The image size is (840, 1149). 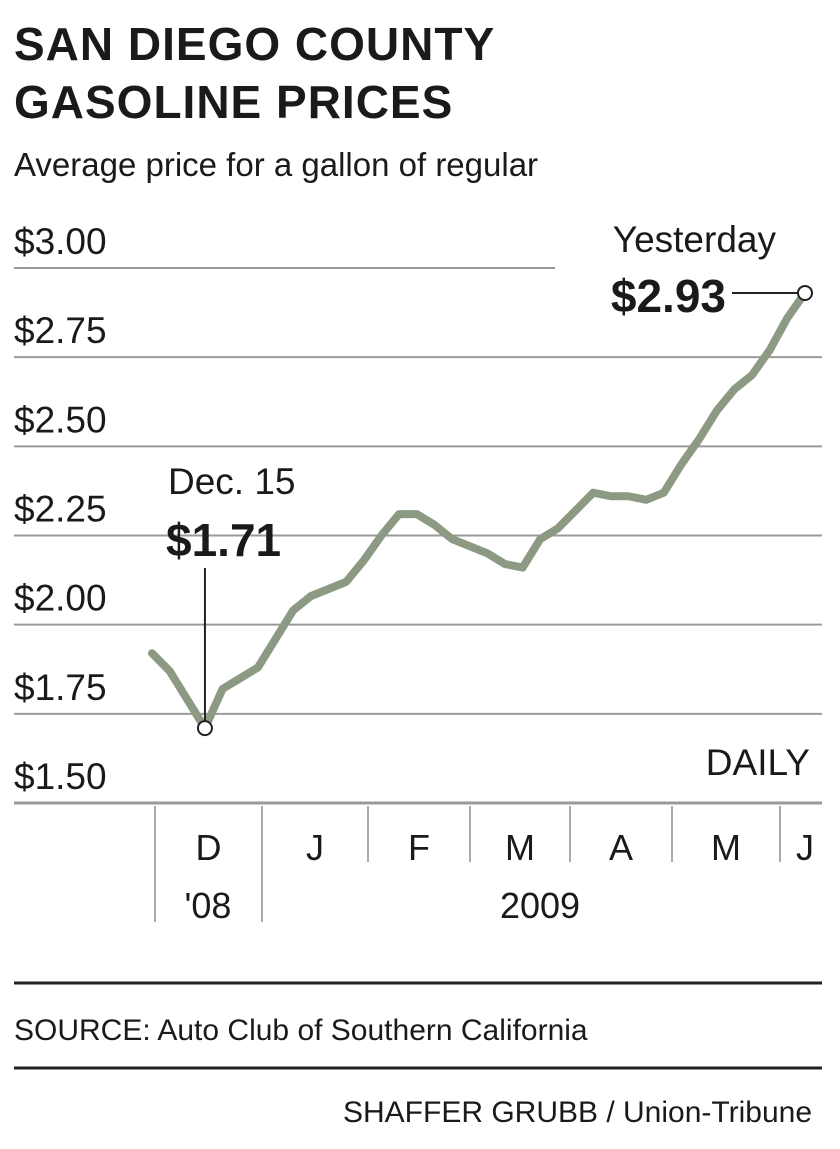 I want to click on source: SOURCE: Auto Club of Southern California, so click(x=301, y=1030).